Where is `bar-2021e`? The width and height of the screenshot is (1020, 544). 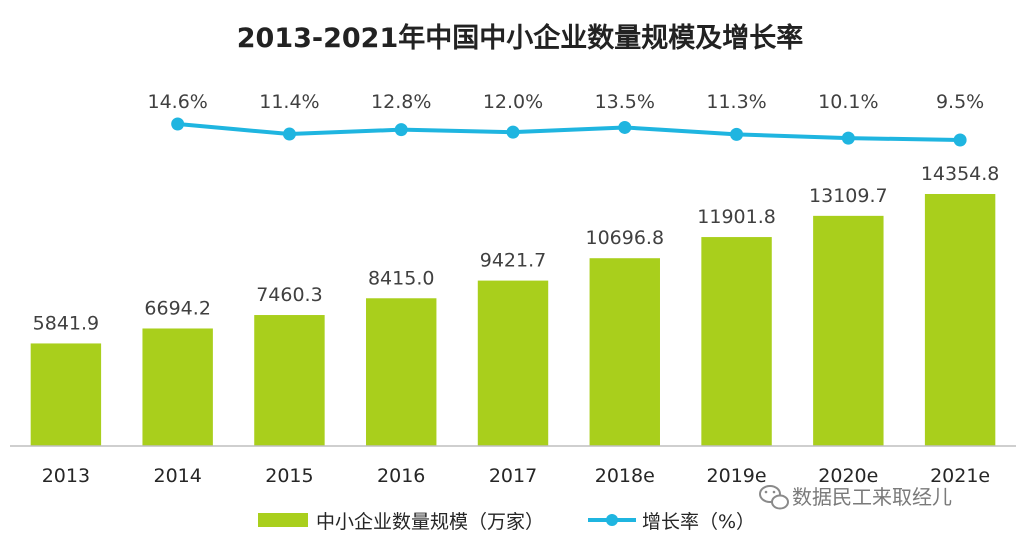 bar-2021e is located at coordinates (960, 319).